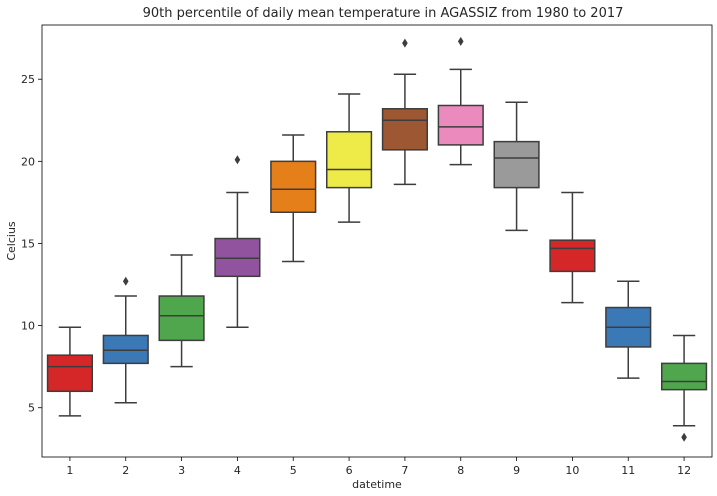 The image size is (717, 496). What do you see at coordinates (31, 408) in the screenshot?
I see `y-tick-label: 5` at bounding box center [31, 408].